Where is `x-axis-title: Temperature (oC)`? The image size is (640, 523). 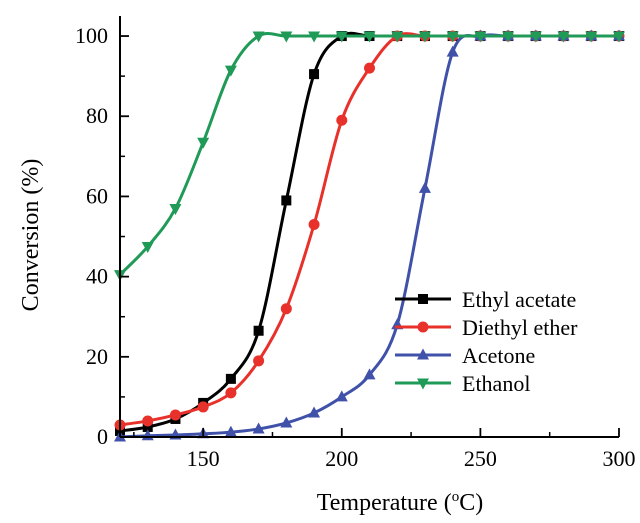
x-axis-title: Temperature (oC) is located at coordinates (400, 502).